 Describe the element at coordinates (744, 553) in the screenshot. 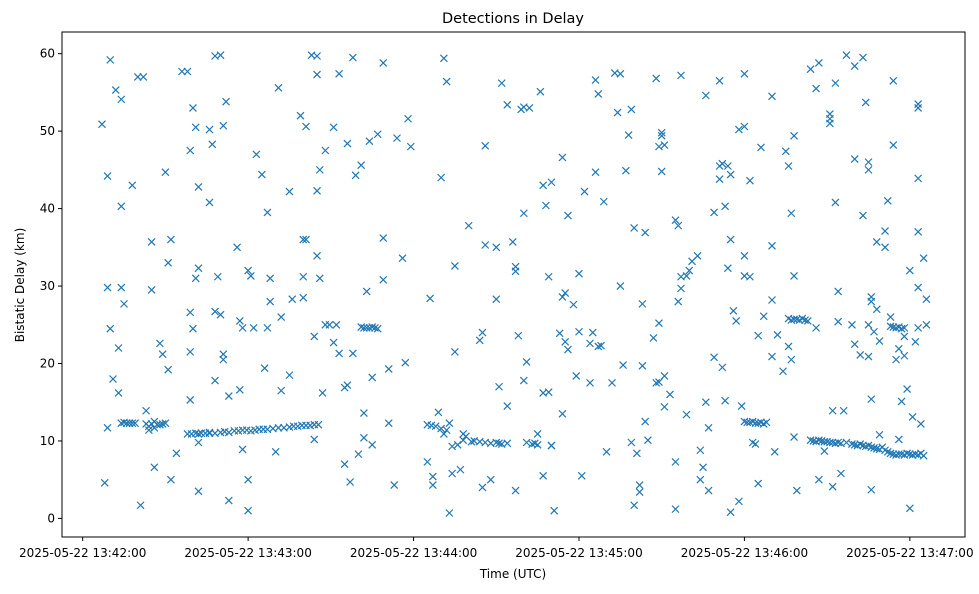

I see `x-tick-label: 2025-05-22 13:46:00` at that location.